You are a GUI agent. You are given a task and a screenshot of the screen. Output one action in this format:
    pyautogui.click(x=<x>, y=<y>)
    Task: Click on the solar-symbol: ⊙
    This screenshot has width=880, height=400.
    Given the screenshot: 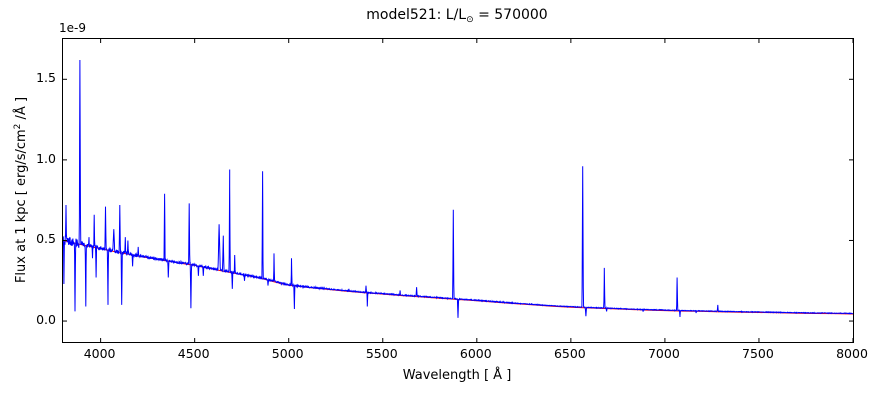 What is the action you would take?
    pyautogui.click(x=470, y=20)
    